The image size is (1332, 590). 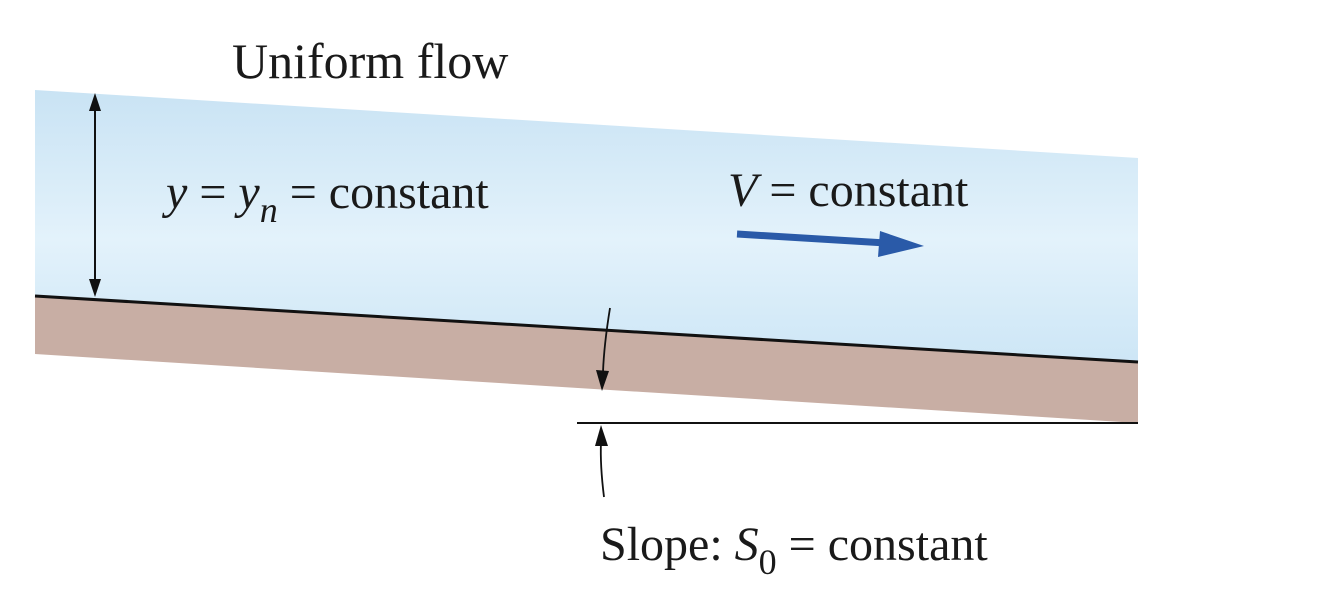 What do you see at coordinates (269, 210) in the screenshot?
I see `depth-subscript-n: n` at bounding box center [269, 210].